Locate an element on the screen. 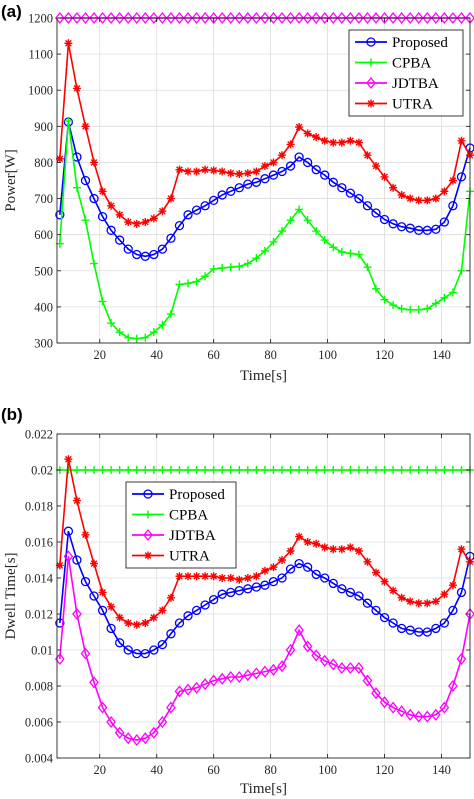 This screenshot has height=799, width=474. x-tick-label: 100 is located at coordinates (327, 355).